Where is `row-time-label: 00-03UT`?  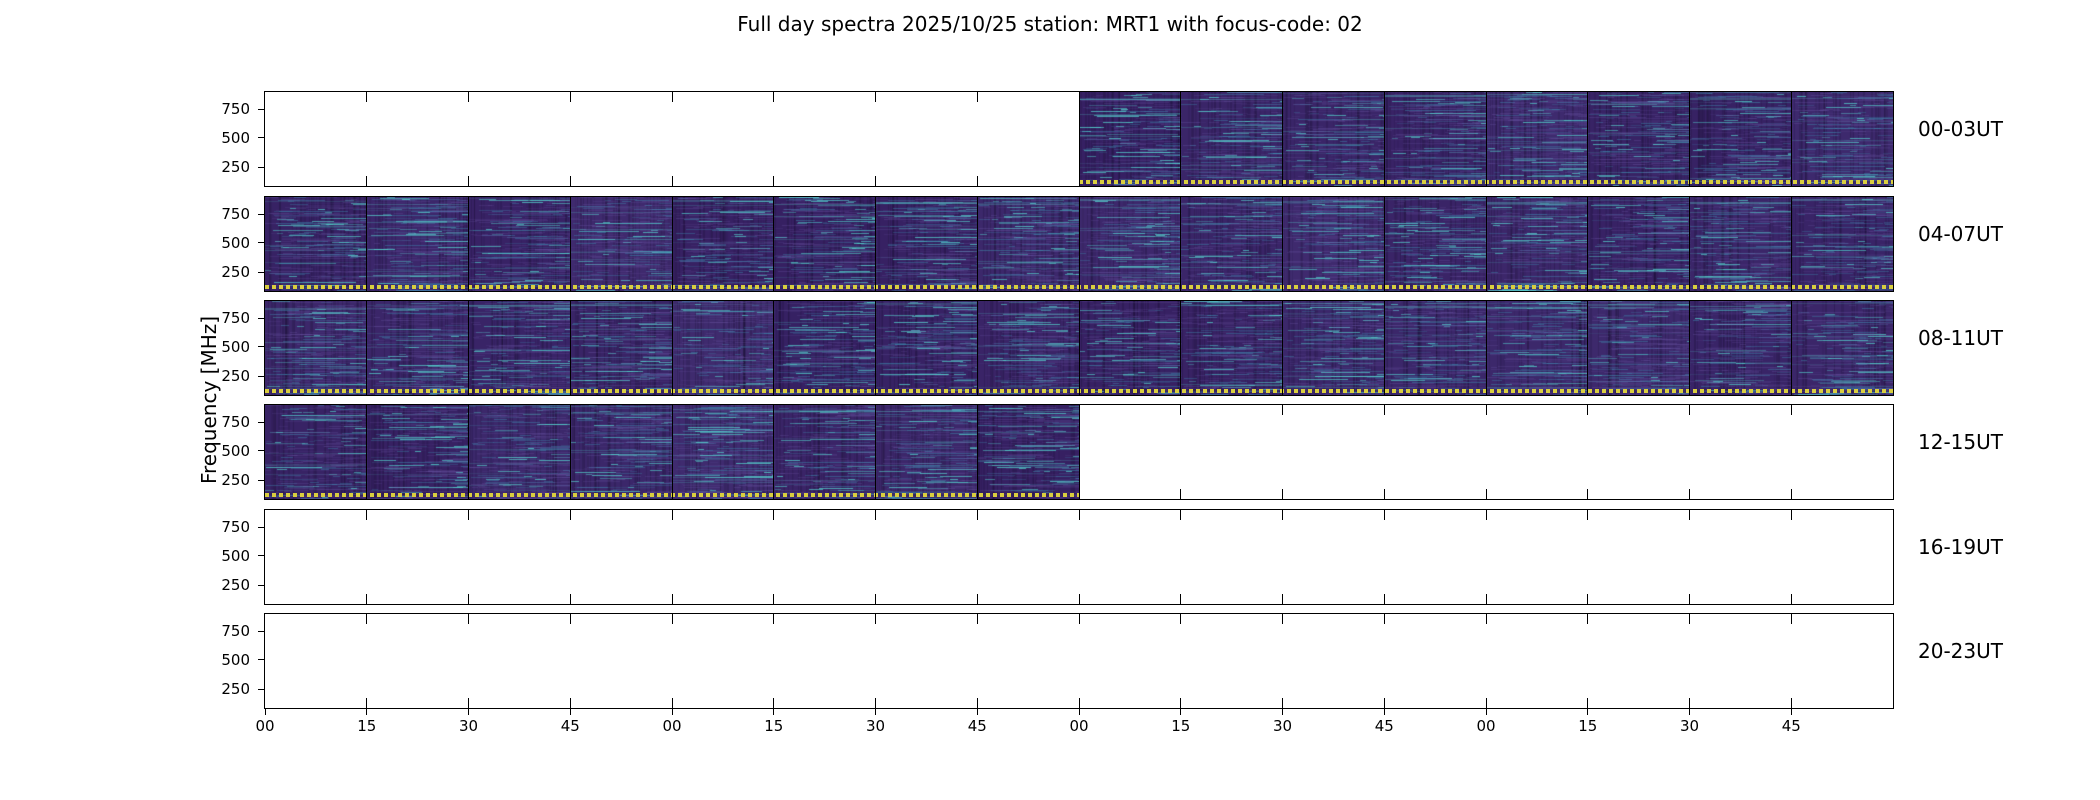
row-time-label: 00-03UT is located at coordinates (1960, 129).